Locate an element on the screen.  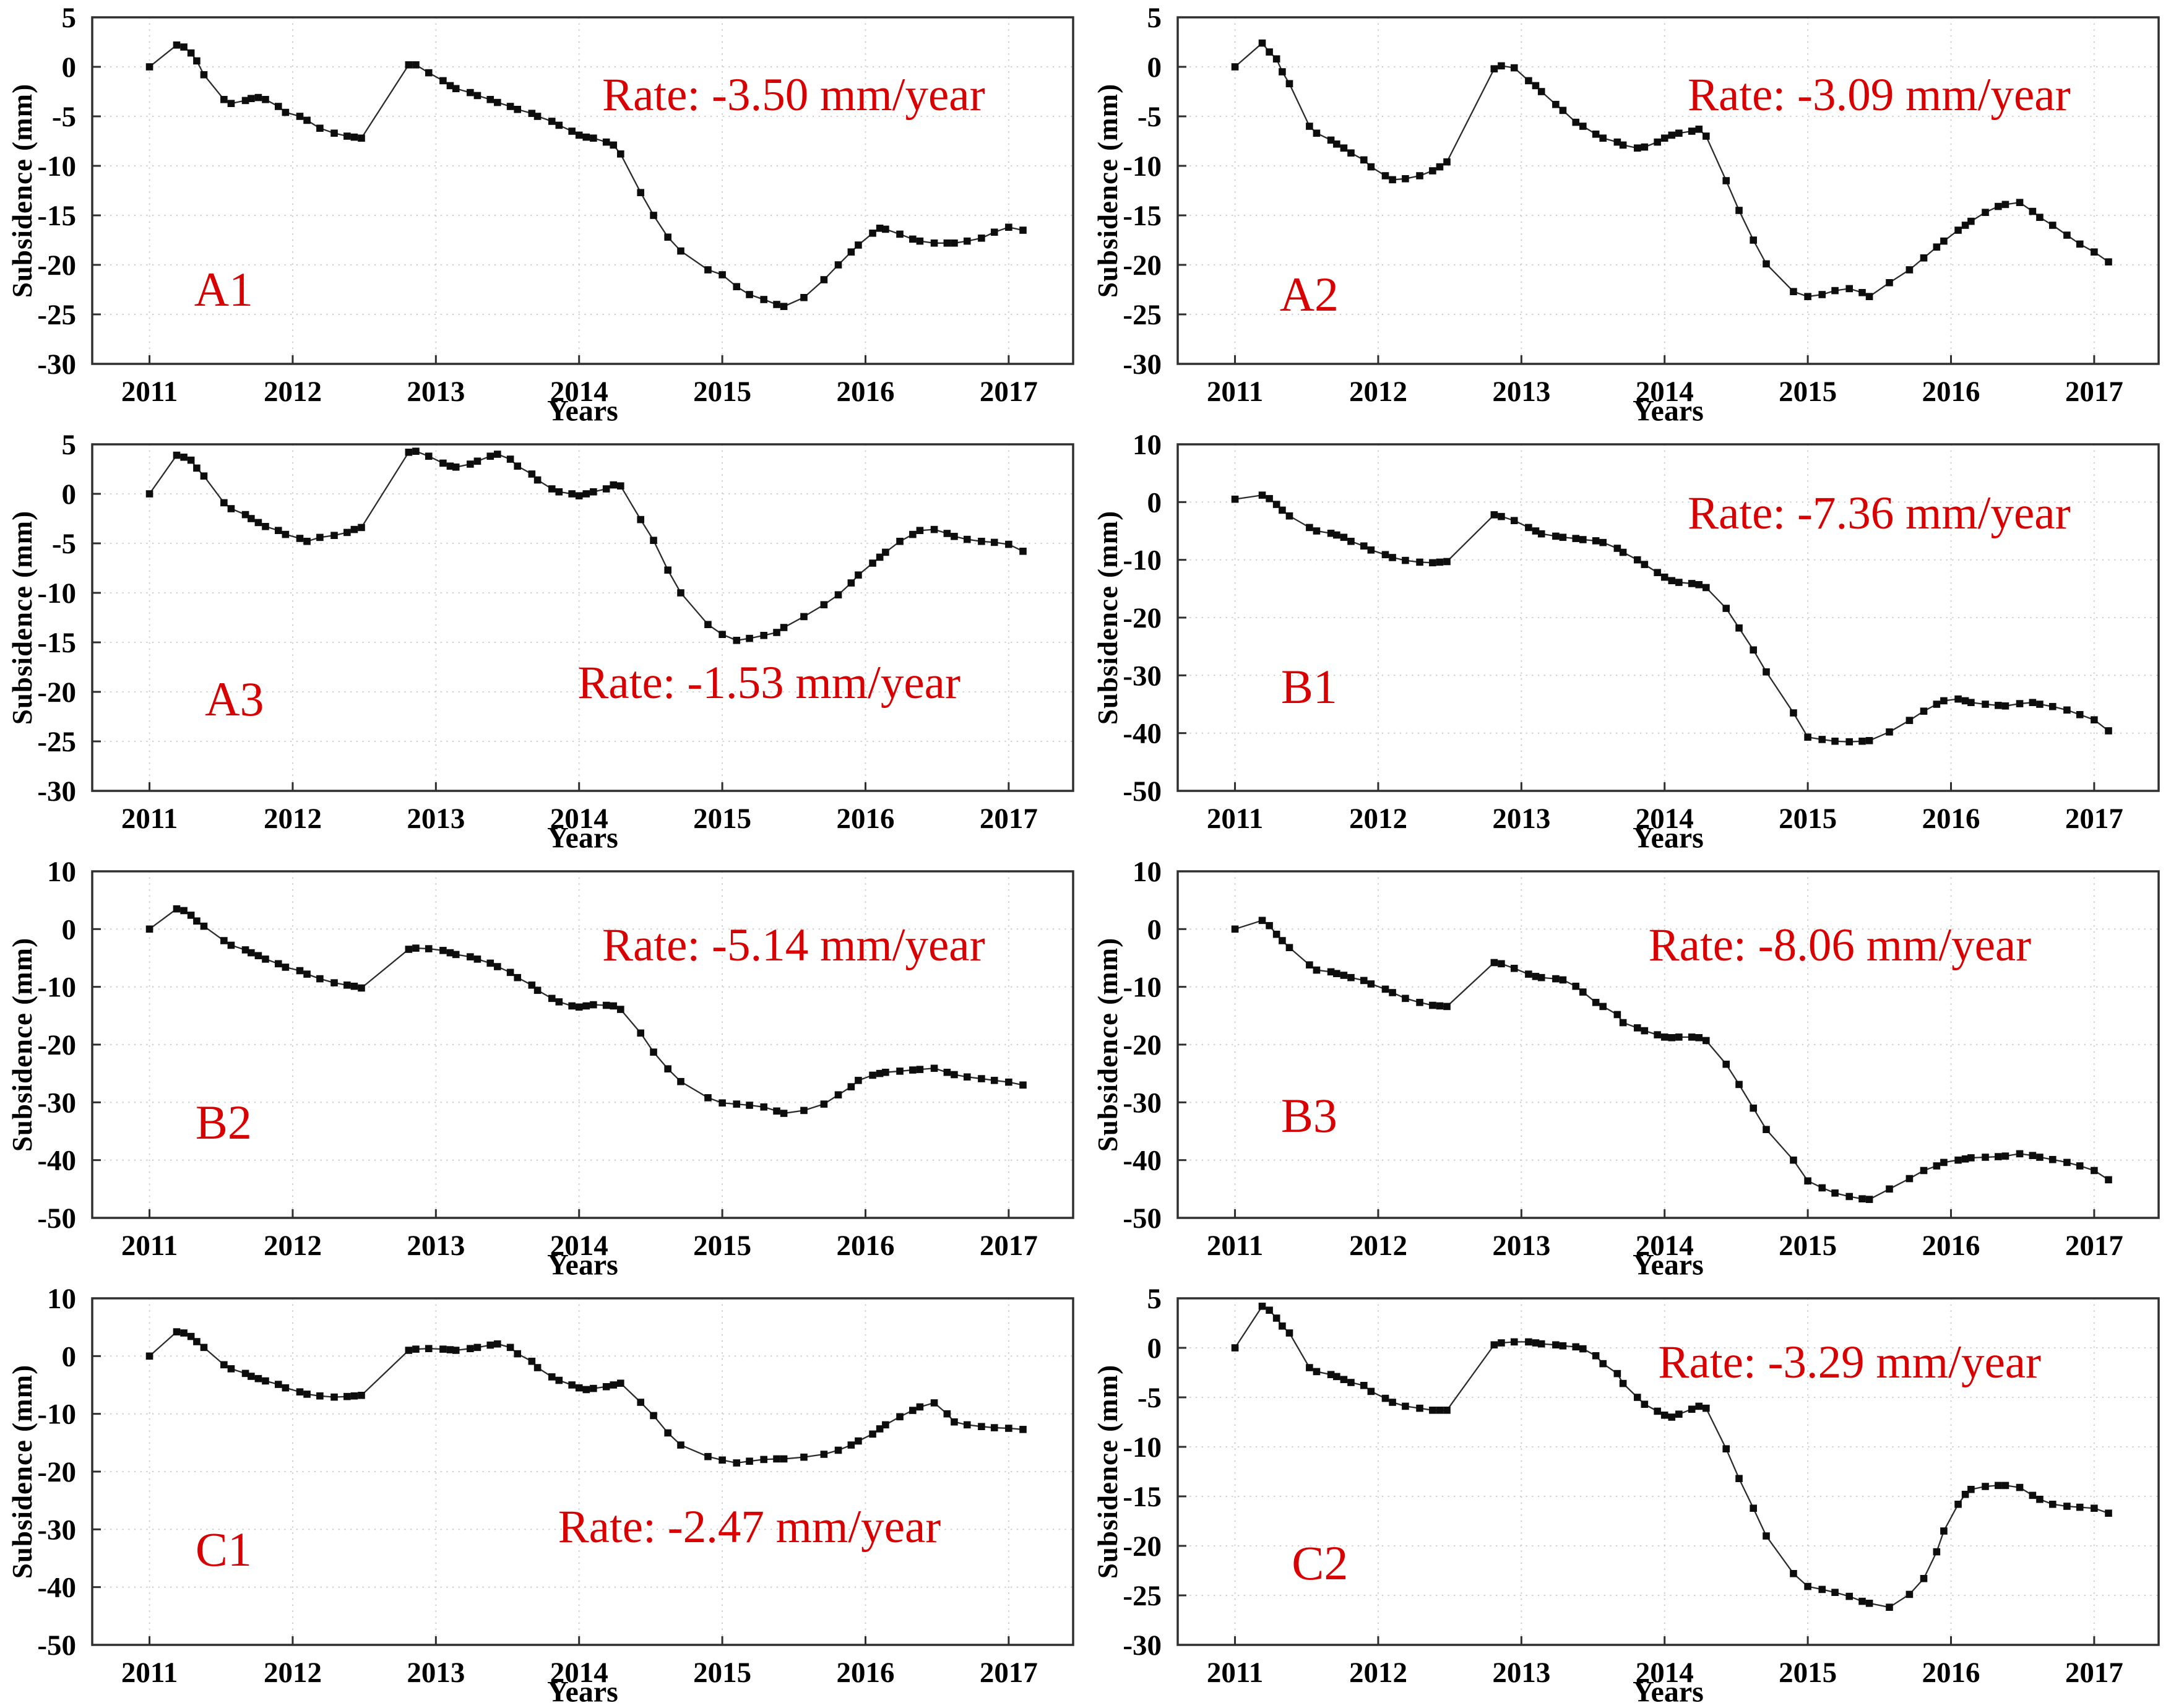
rate-annotation-a3: Rate: -1.53 mm/year is located at coordinates (768, 683).